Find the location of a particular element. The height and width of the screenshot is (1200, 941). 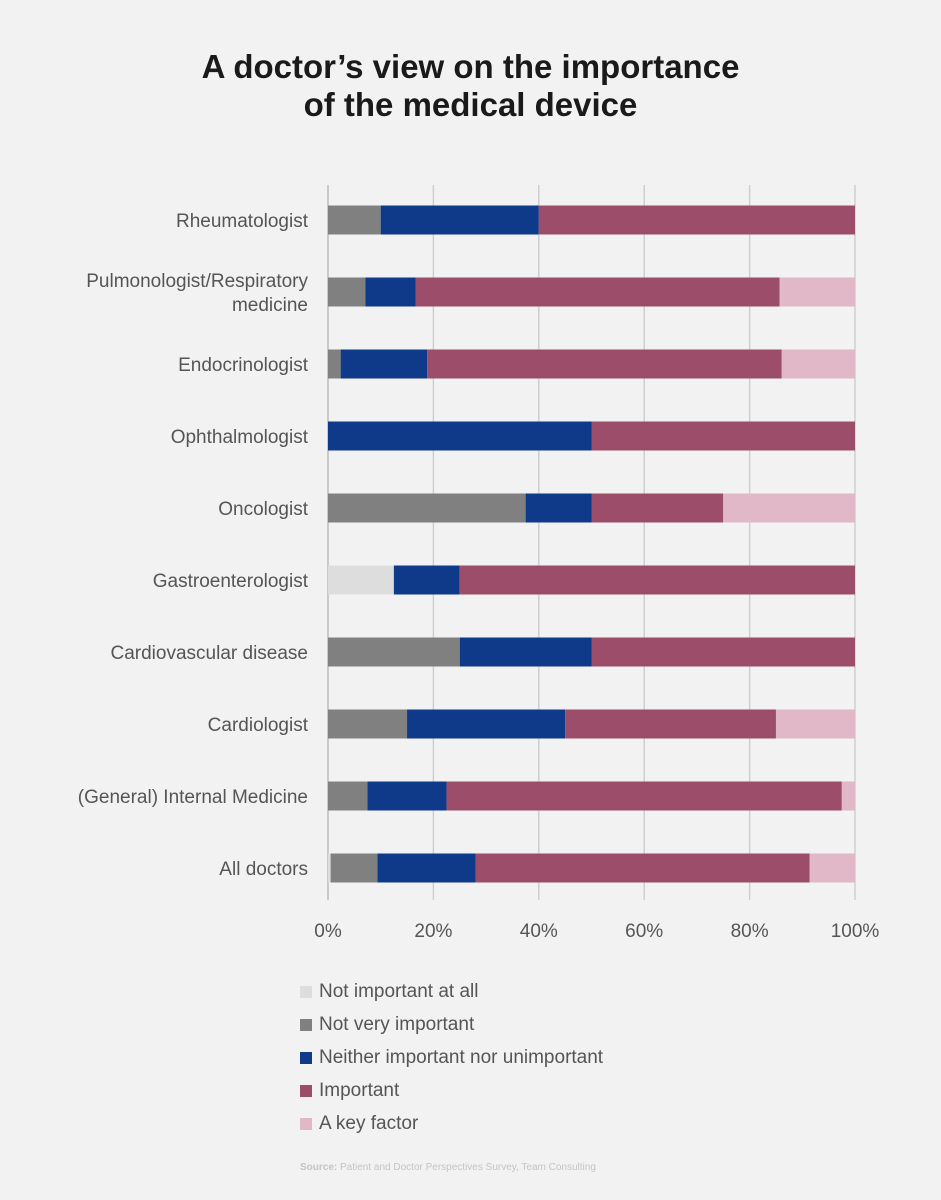

category-label-line: Gastroenterologist is located at coordinates (231, 581).